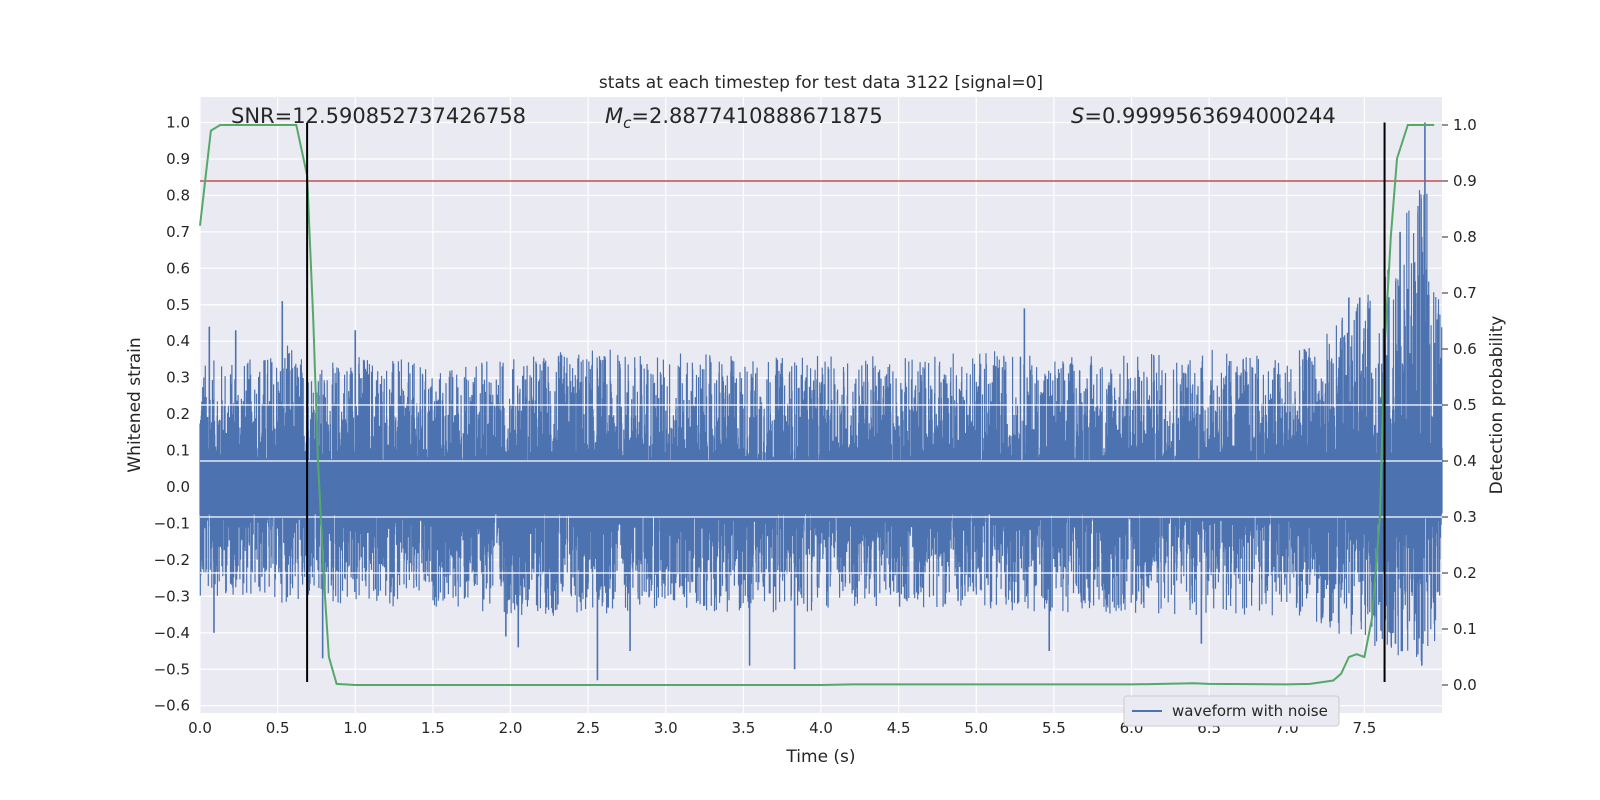  I want to click on y-axis-right-label: Detection probability, so click(1497, 405).